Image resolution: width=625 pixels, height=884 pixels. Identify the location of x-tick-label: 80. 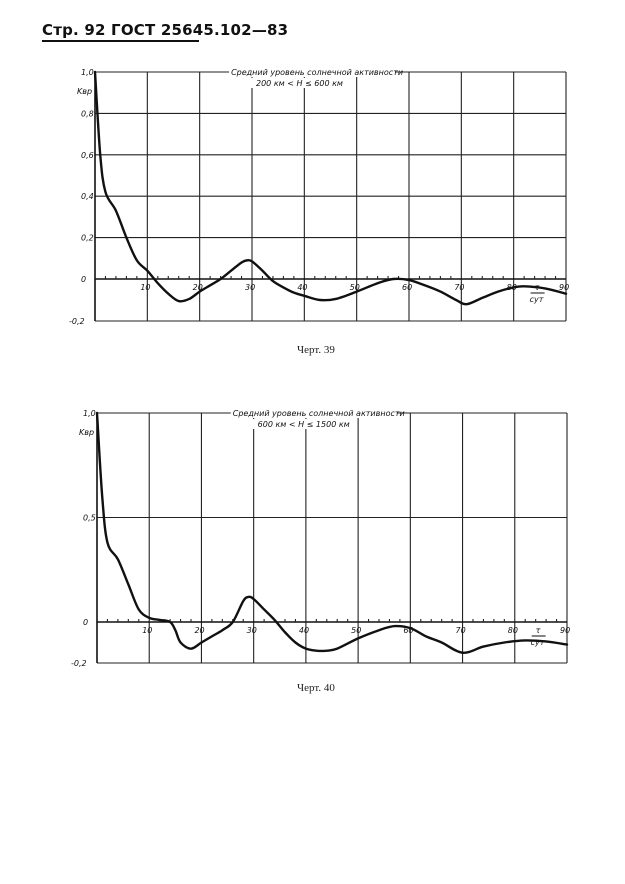
(513, 630).